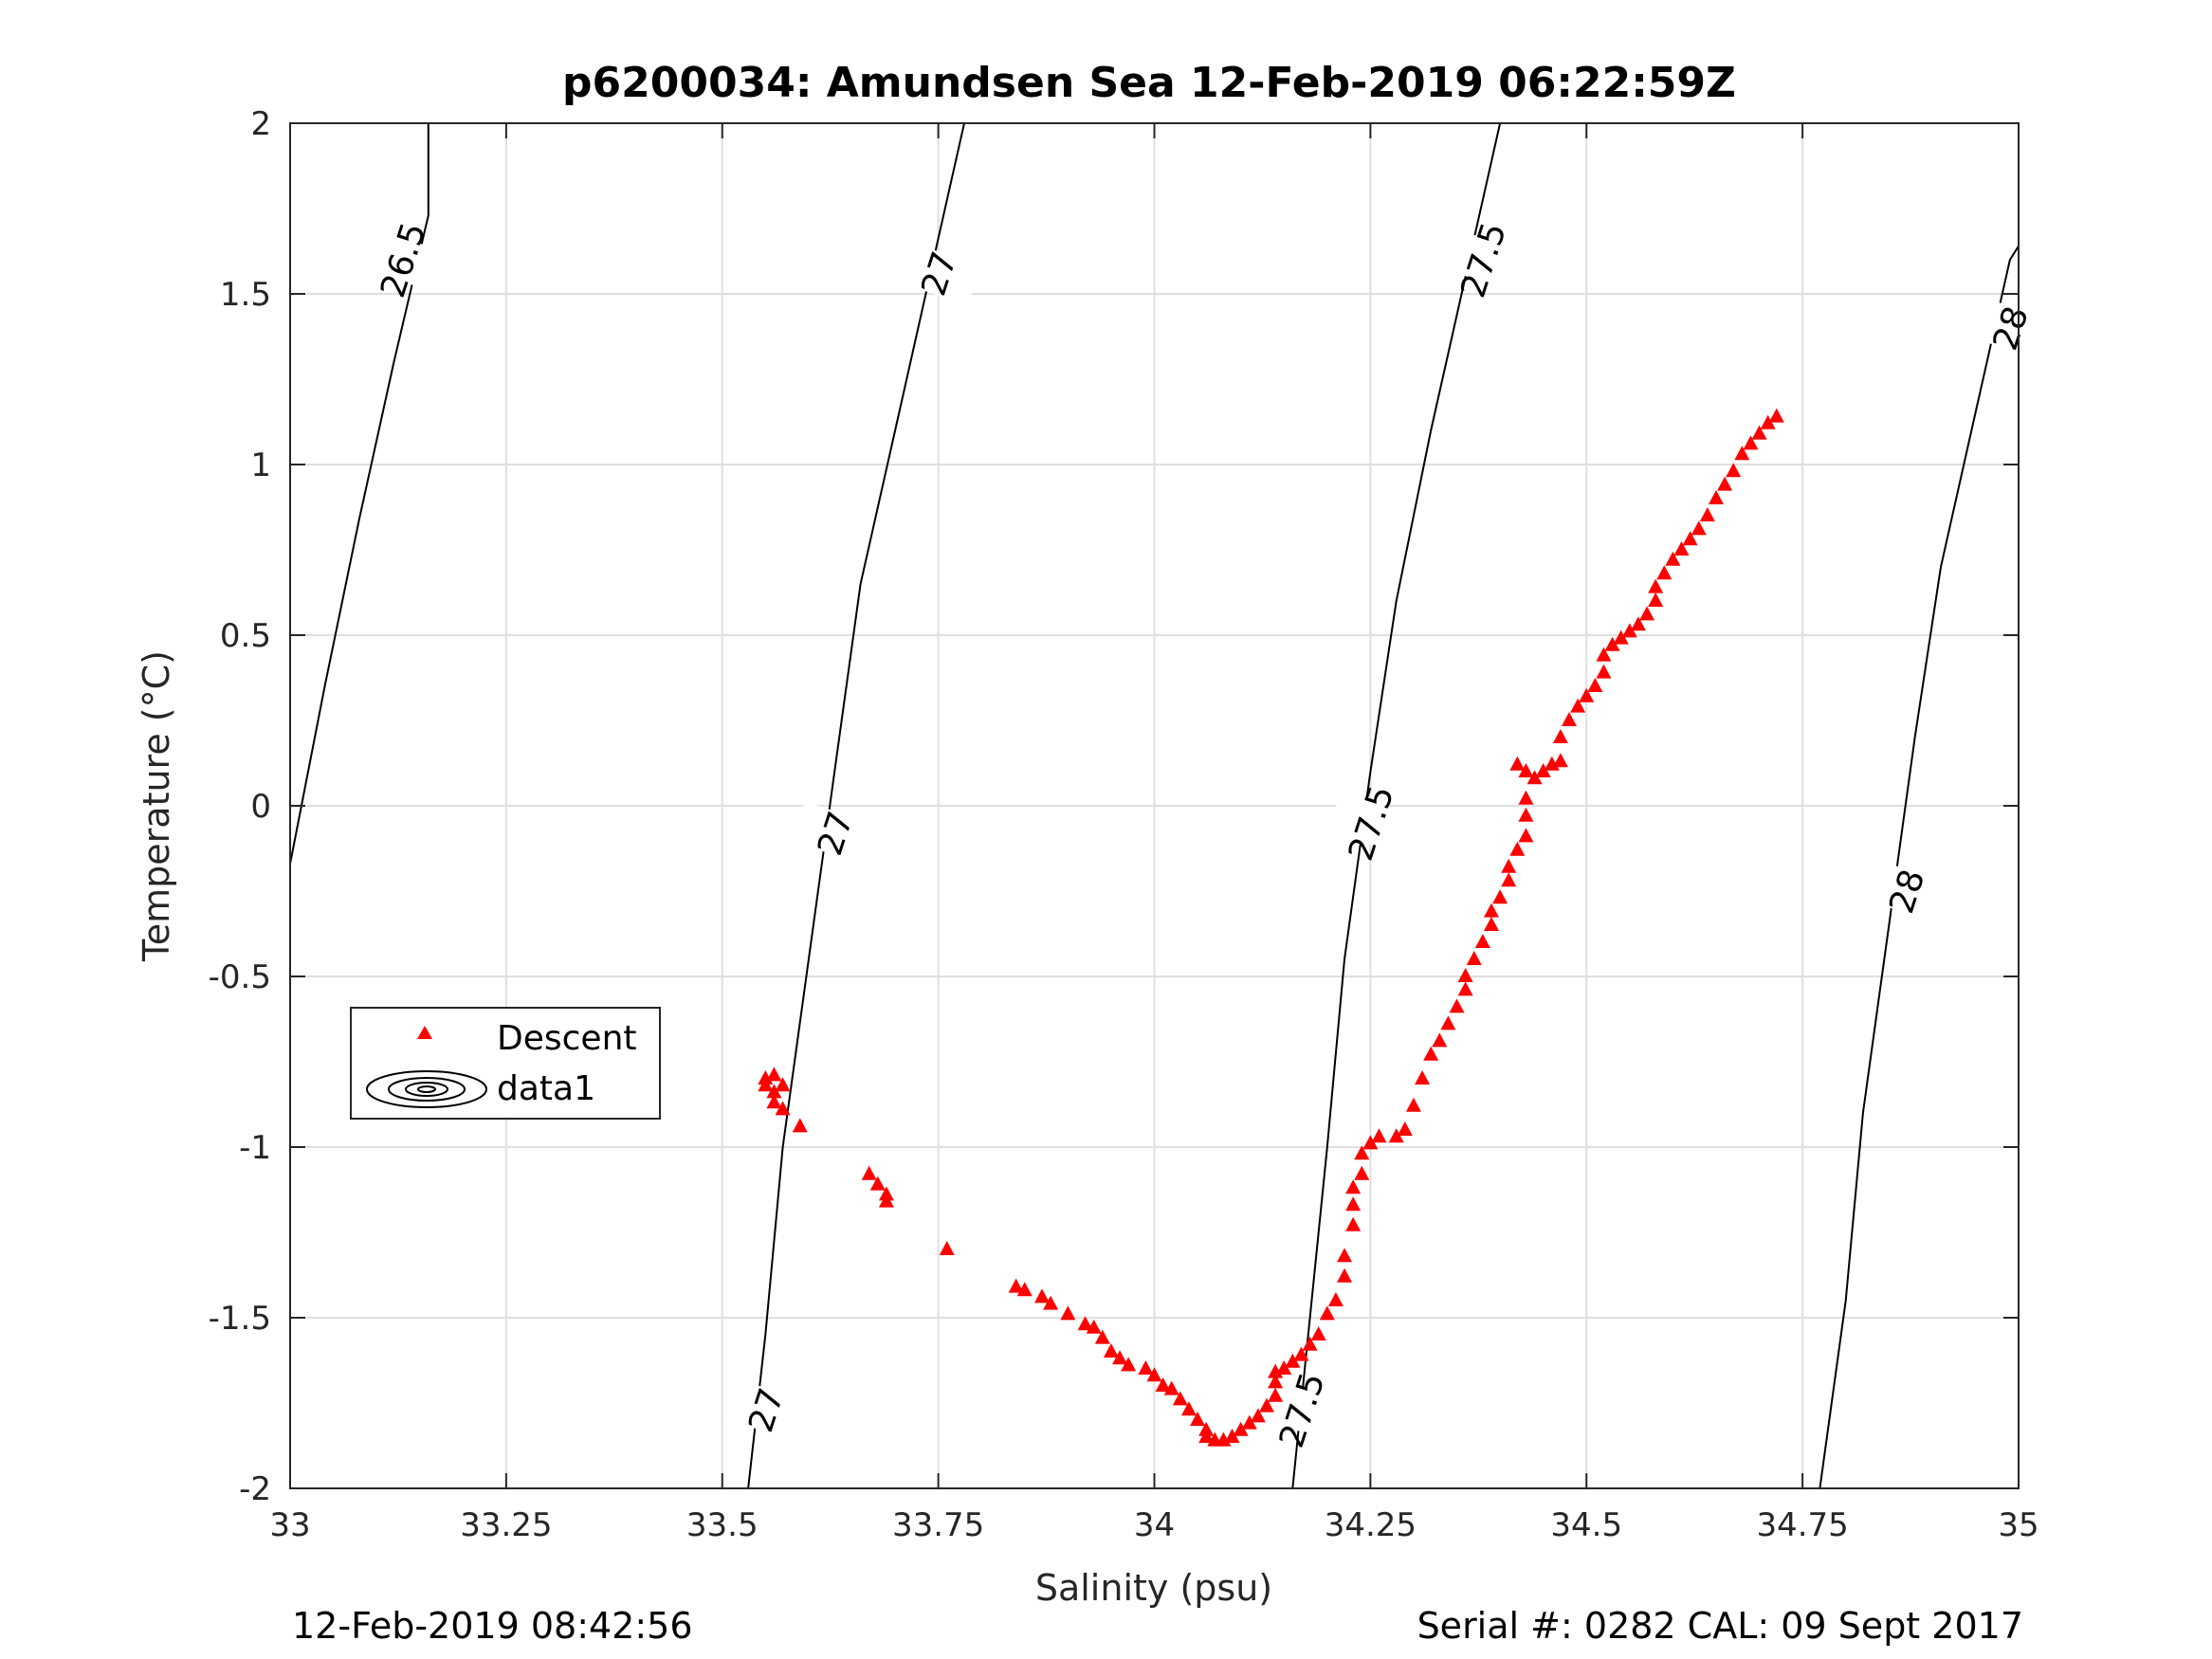 This screenshot has height=1659, width=2212. What do you see at coordinates (255, 1148) in the screenshot?
I see `y-tick-label: -1` at bounding box center [255, 1148].